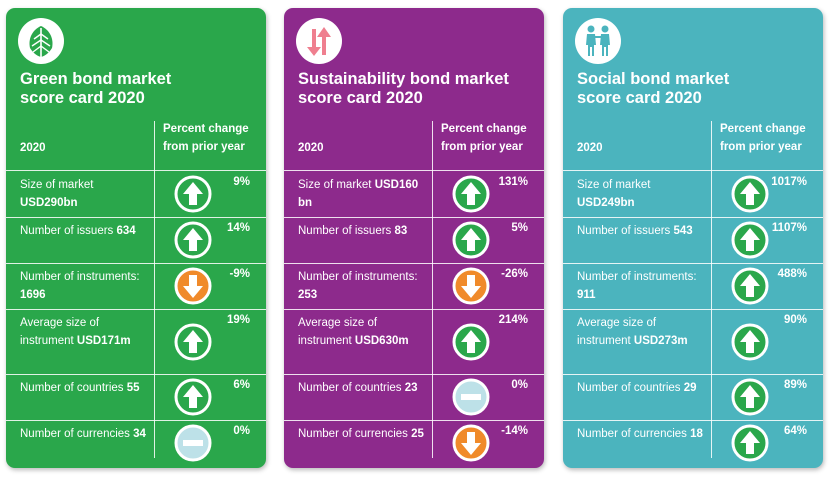 The width and height of the screenshot is (834, 481). Describe the element at coordinates (795, 320) in the screenshot. I see `percent-change: 90%` at that location.